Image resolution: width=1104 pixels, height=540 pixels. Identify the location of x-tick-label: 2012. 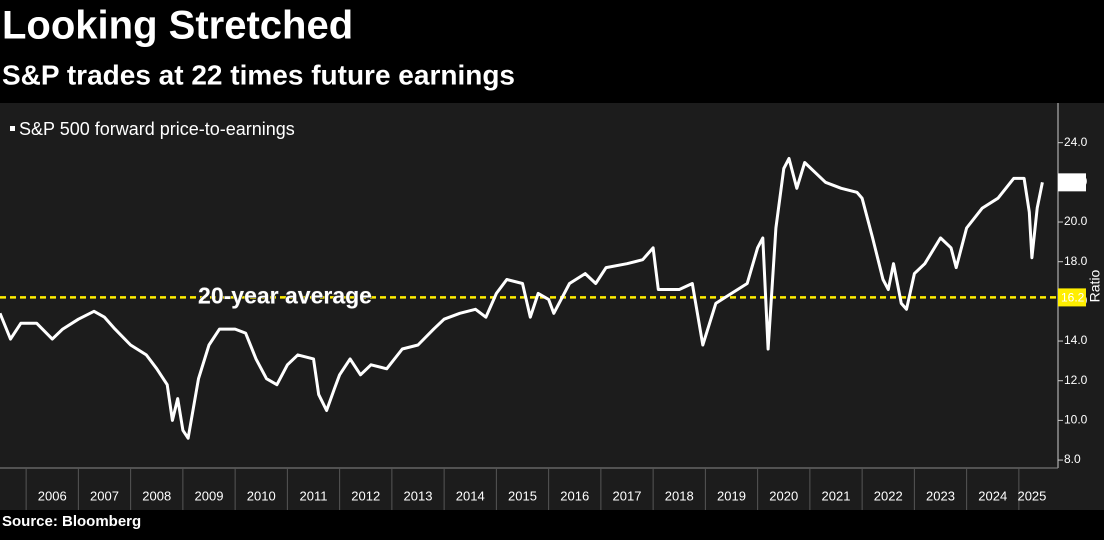
(365, 495).